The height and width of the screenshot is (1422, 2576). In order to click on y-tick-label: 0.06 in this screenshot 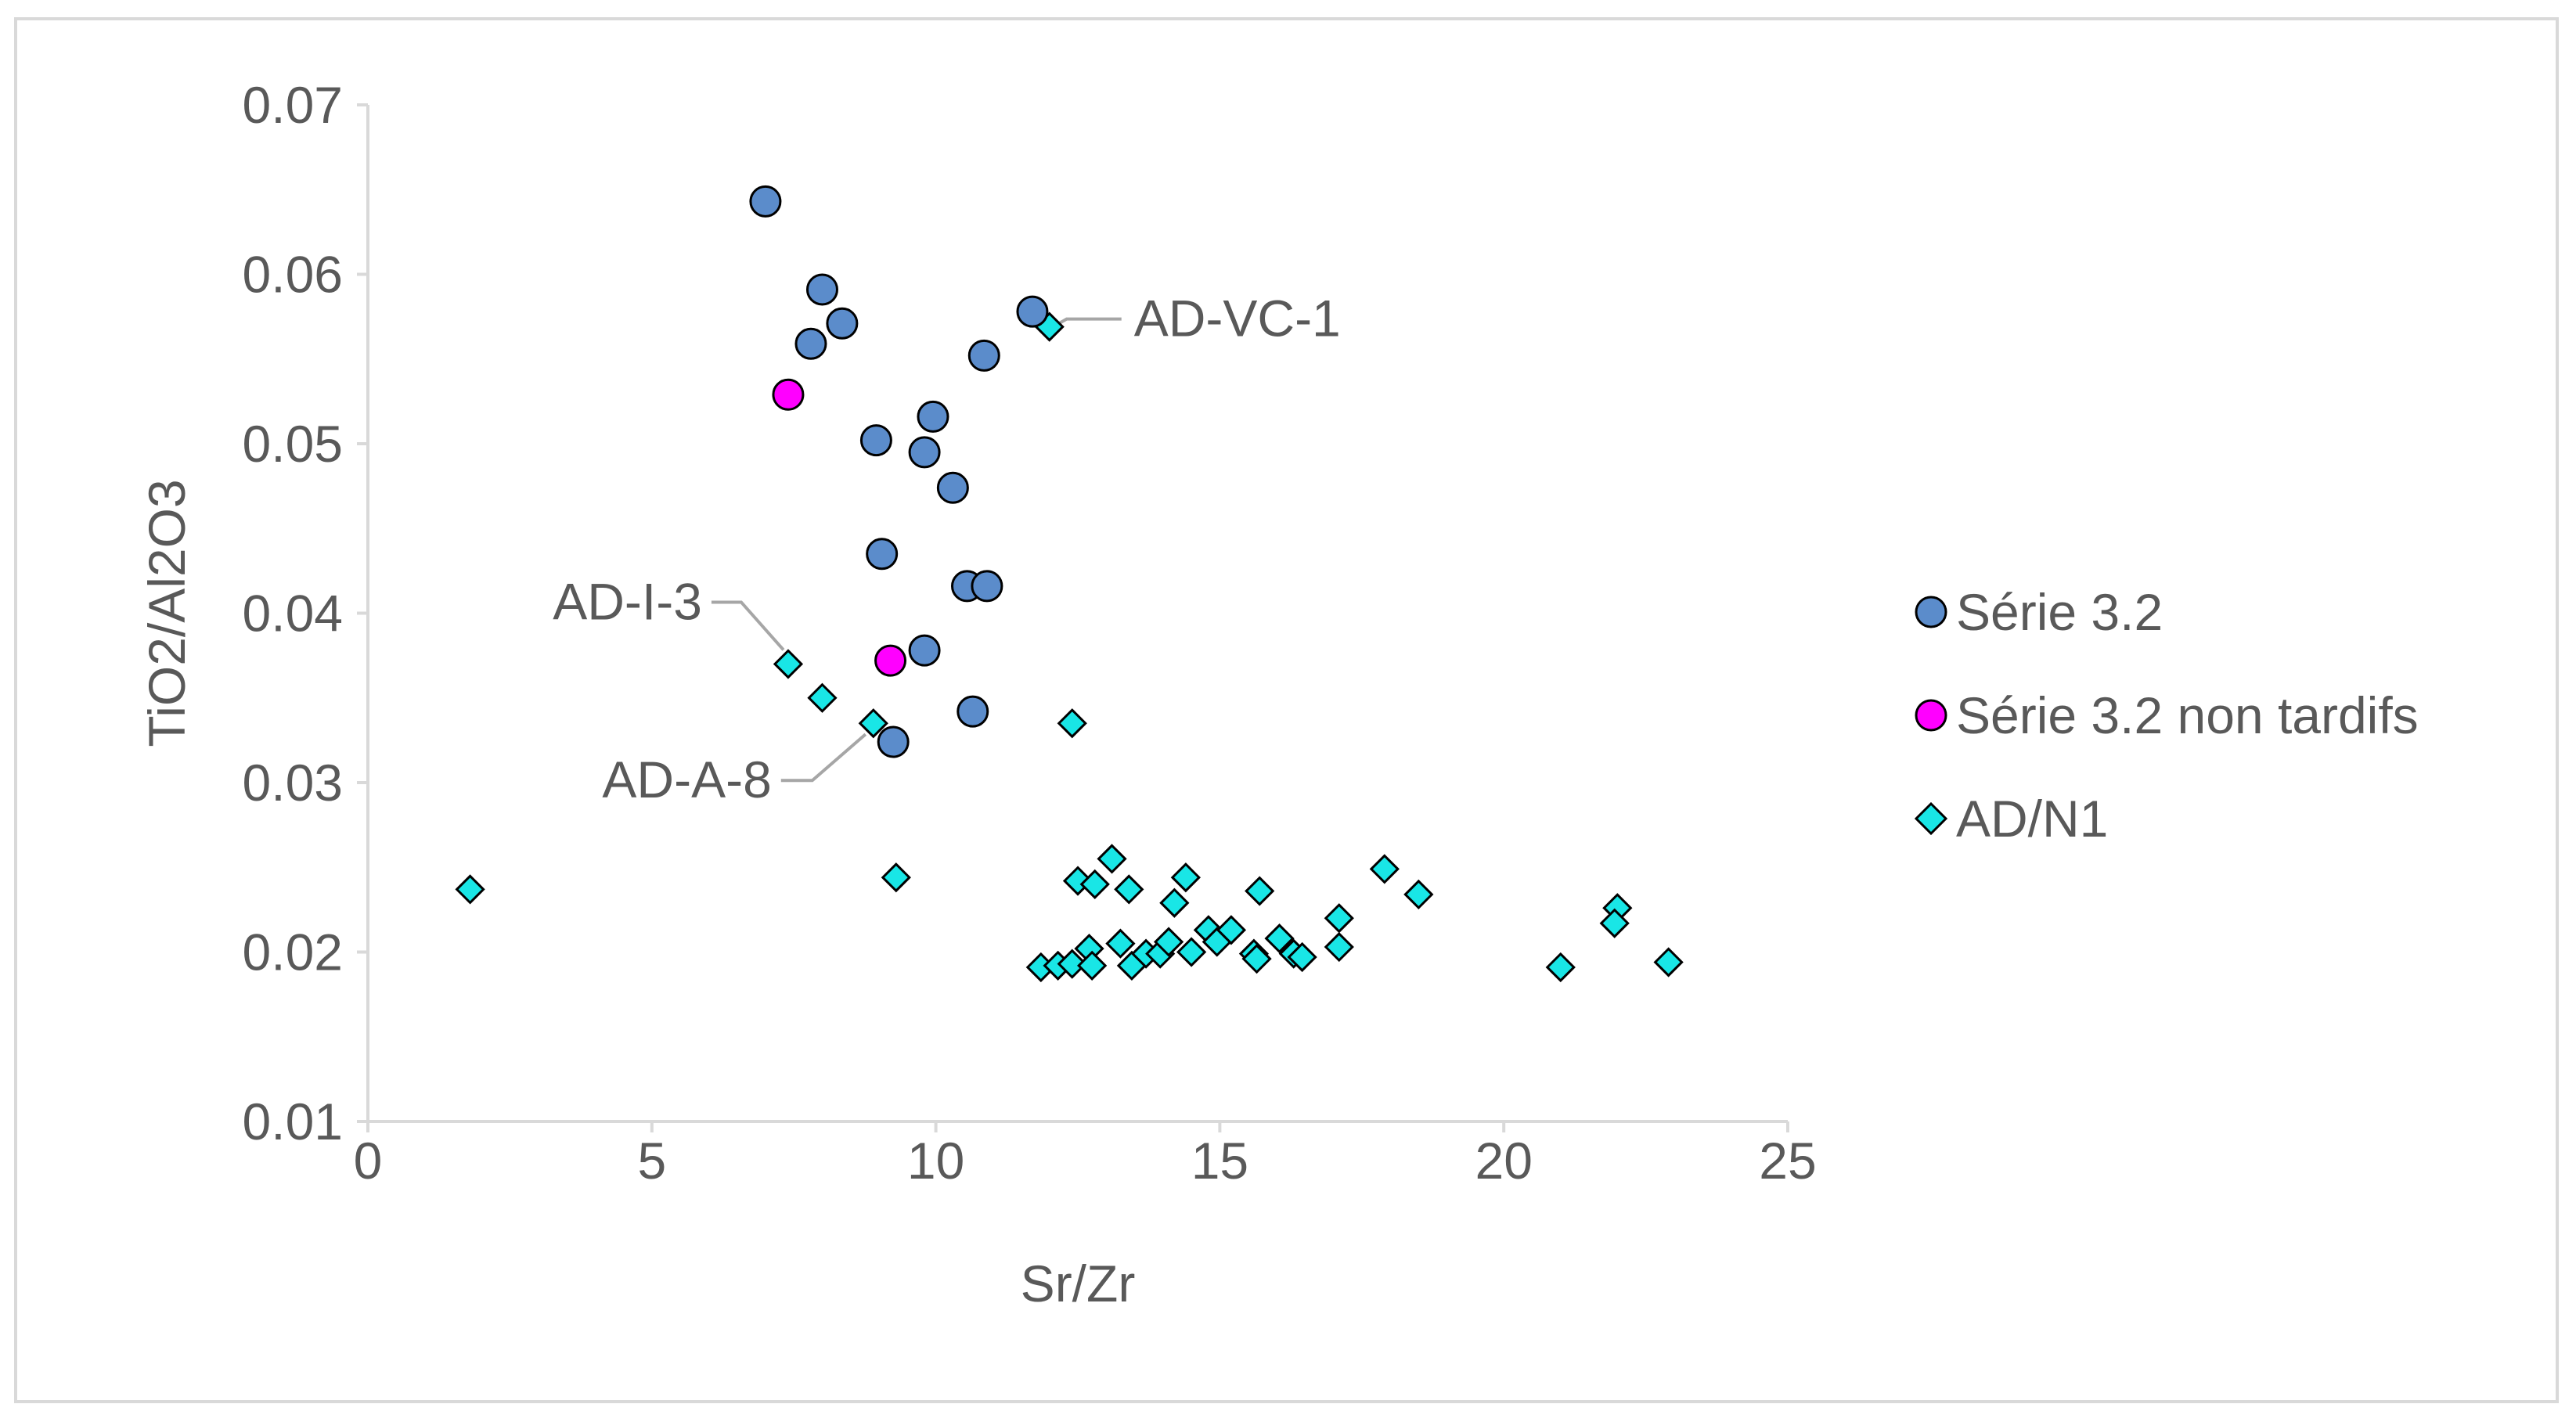, I will do `click(293, 275)`.